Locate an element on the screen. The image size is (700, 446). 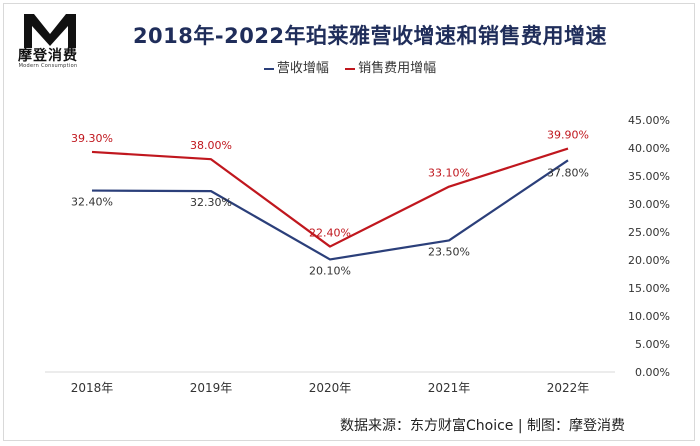
logo-name: 摩登消费 is located at coordinates (48, 56).